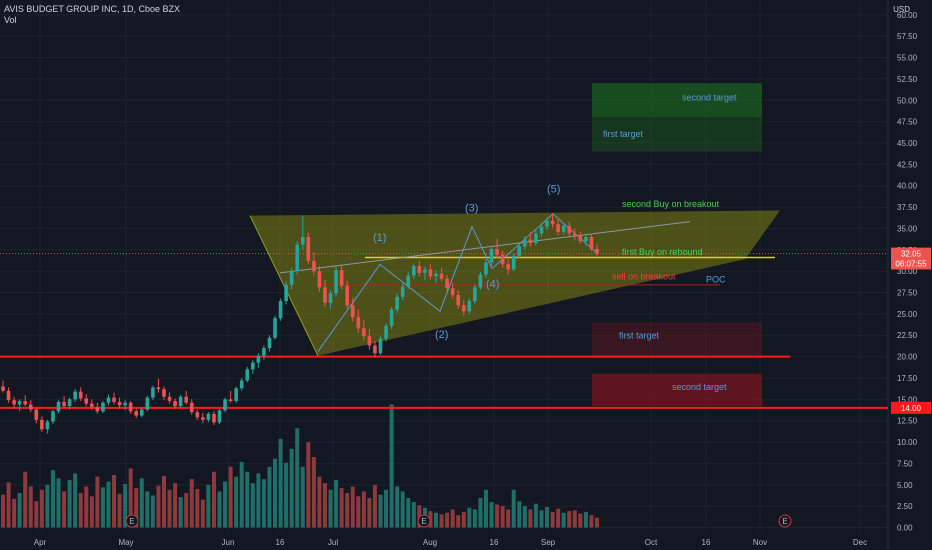 Image resolution: width=932 pixels, height=550 pixels. I want to click on label-second-target-bottom: second target, so click(699, 387).